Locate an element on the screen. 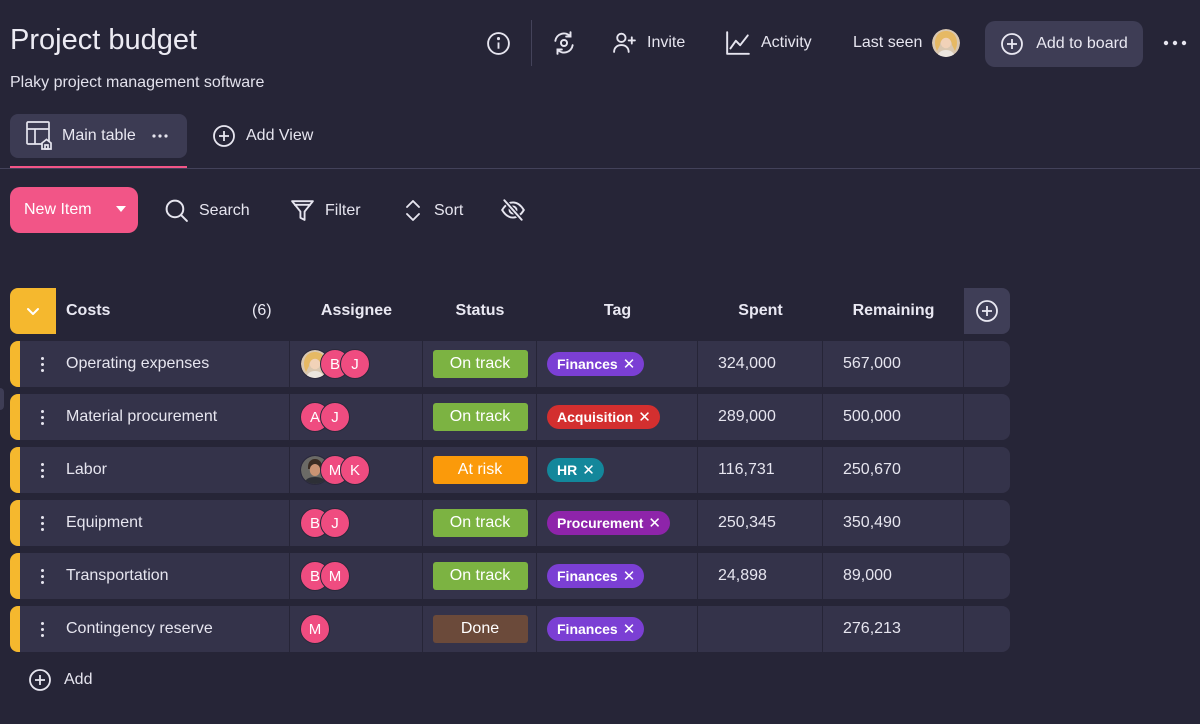 The width and height of the screenshot is (1200, 724). group-name: Costs is located at coordinates (88, 310).